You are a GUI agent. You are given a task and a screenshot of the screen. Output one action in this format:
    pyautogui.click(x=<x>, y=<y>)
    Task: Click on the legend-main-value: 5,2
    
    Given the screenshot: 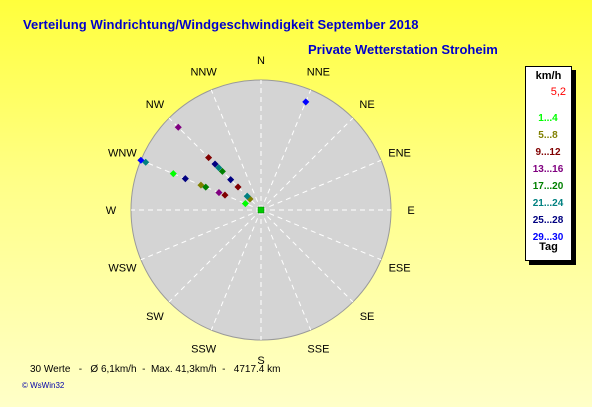 What is the action you would take?
    pyautogui.click(x=558, y=92)
    